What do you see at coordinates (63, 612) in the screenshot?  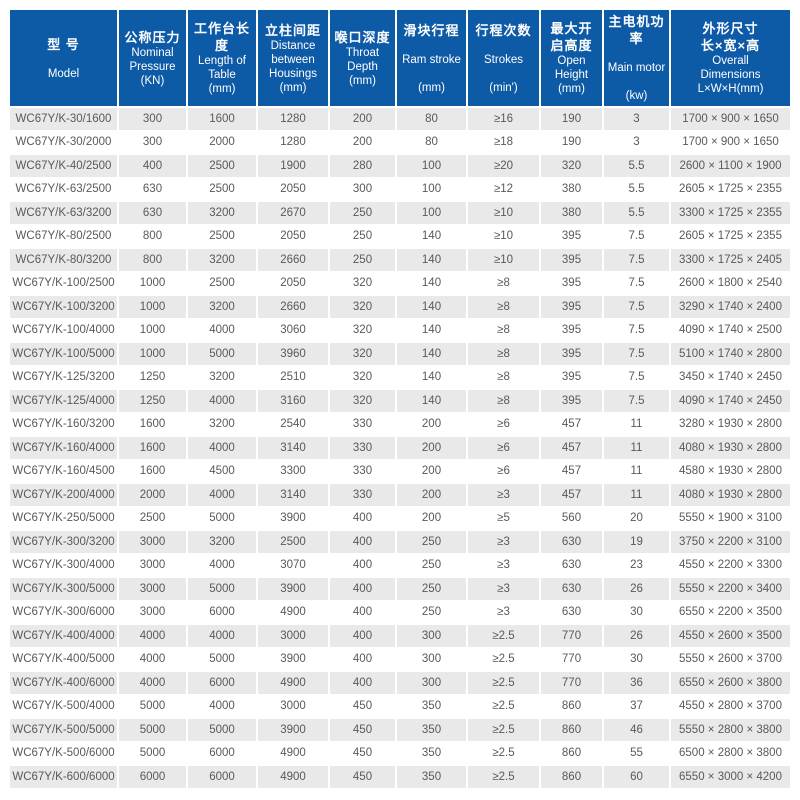 I see `cell-model: WC67Y/K-300/6000` at bounding box center [63, 612].